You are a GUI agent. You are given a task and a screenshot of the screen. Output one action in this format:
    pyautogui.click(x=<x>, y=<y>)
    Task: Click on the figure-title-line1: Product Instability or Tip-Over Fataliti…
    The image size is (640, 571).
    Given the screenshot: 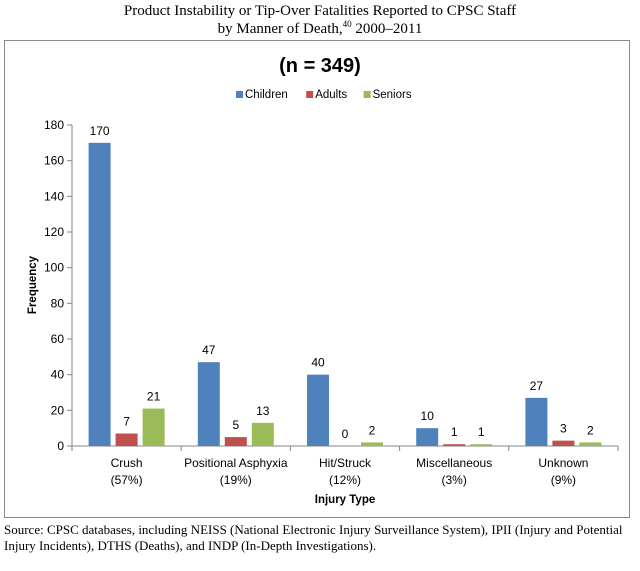 What is the action you would take?
    pyautogui.click(x=320, y=11)
    